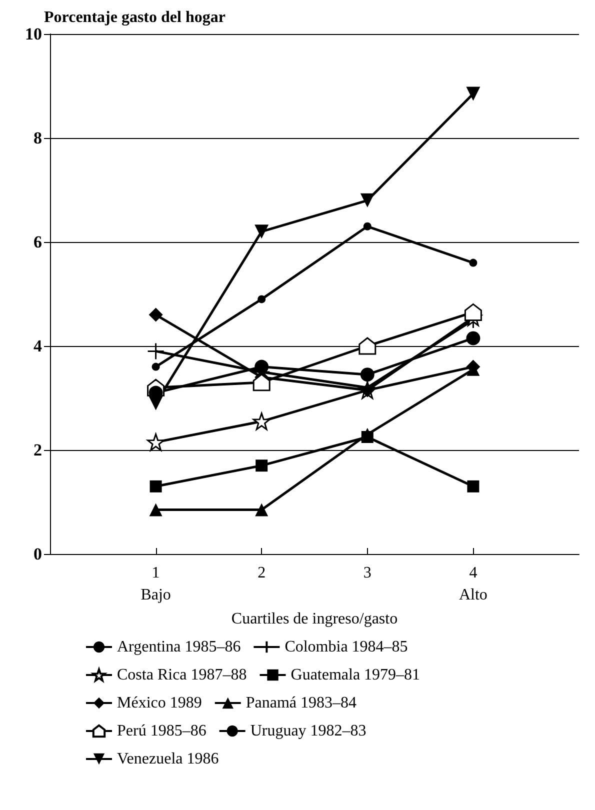 This screenshot has width=595, height=810. What do you see at coordinates (473, 584) in the screenshot?
I see `x-tick-label: 4 Alto` at bounding box center [473, 584].